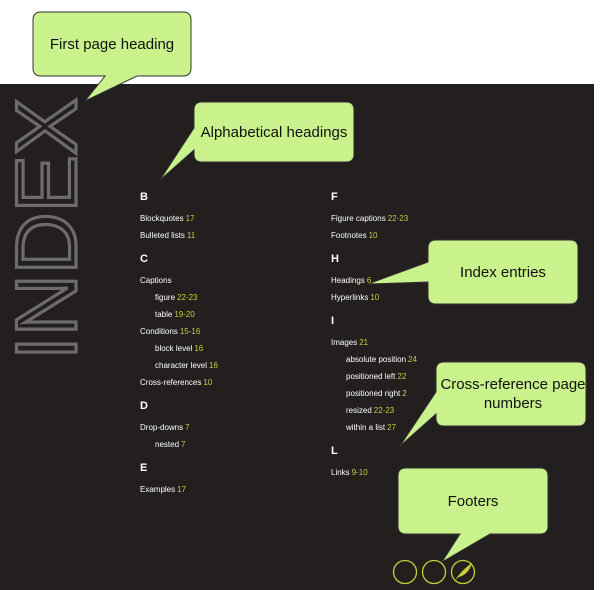 The width and height of the screenshot is (605, 590). What do you see at coordinates (431, 472) in the screenshot?
I see `index-entry: Links 9-10` at bounding box center [431, 472].